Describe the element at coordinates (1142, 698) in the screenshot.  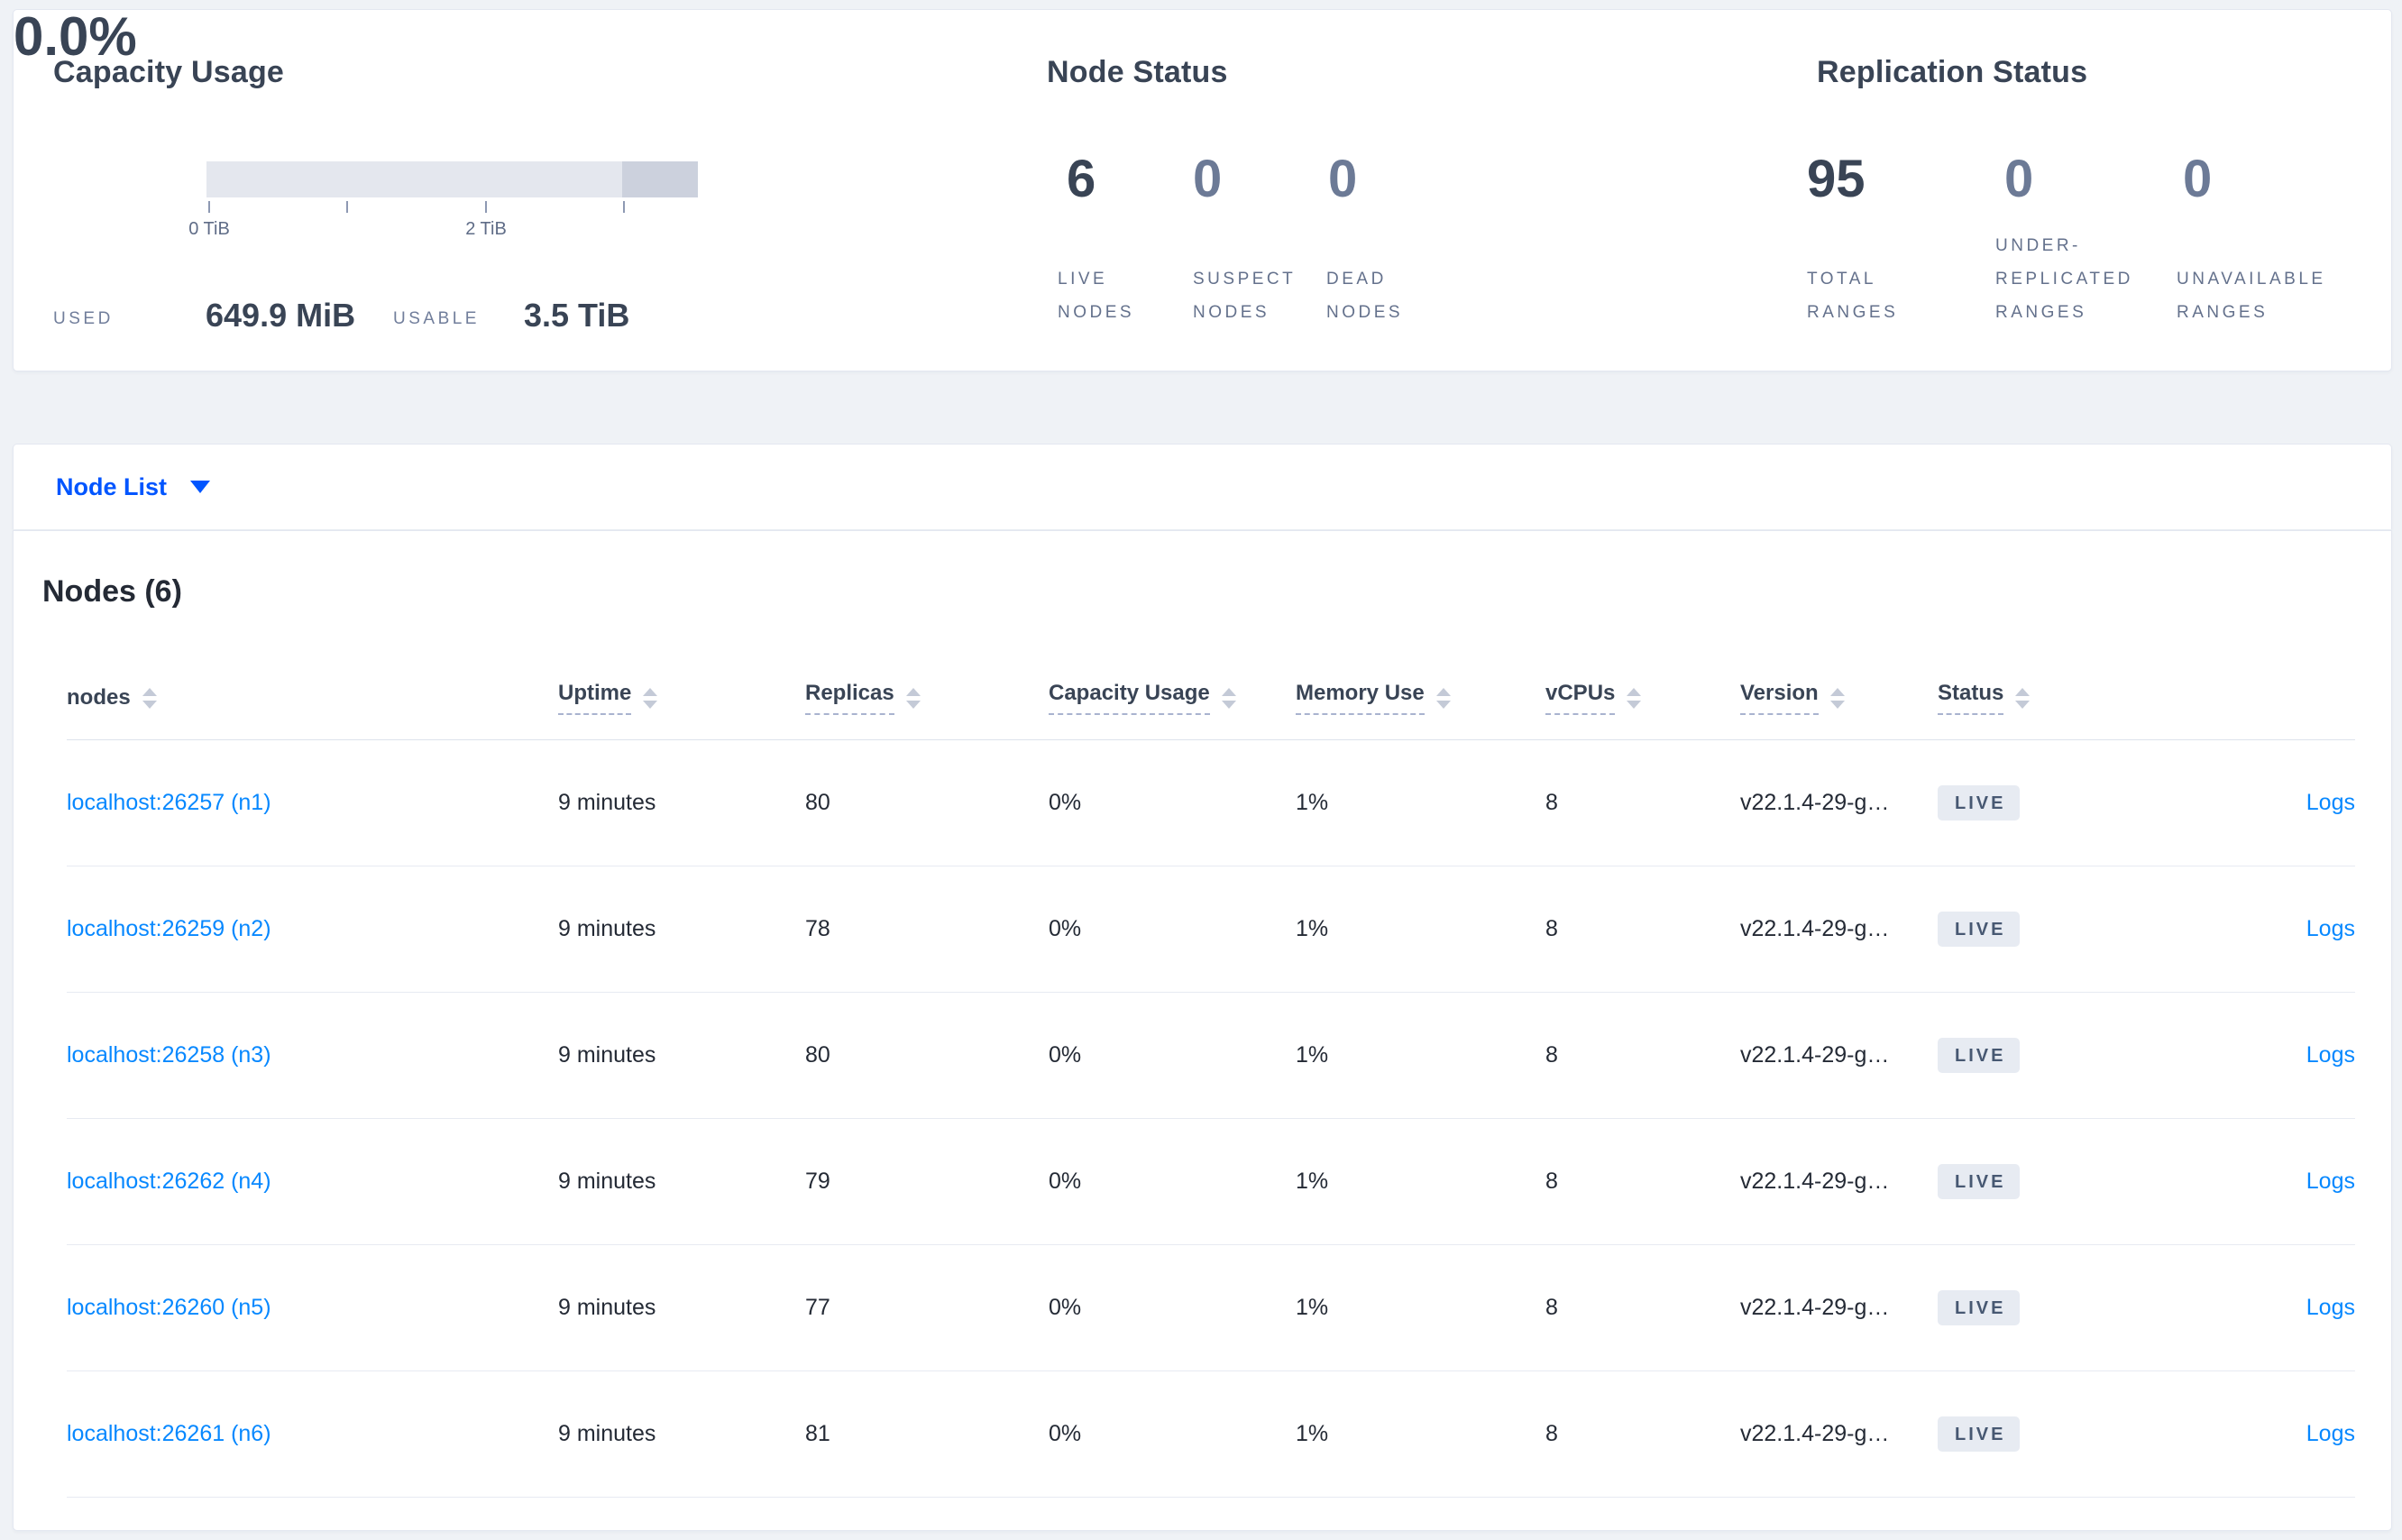
I see `column-header-capacity-usage: Capacity Usage` at that location.